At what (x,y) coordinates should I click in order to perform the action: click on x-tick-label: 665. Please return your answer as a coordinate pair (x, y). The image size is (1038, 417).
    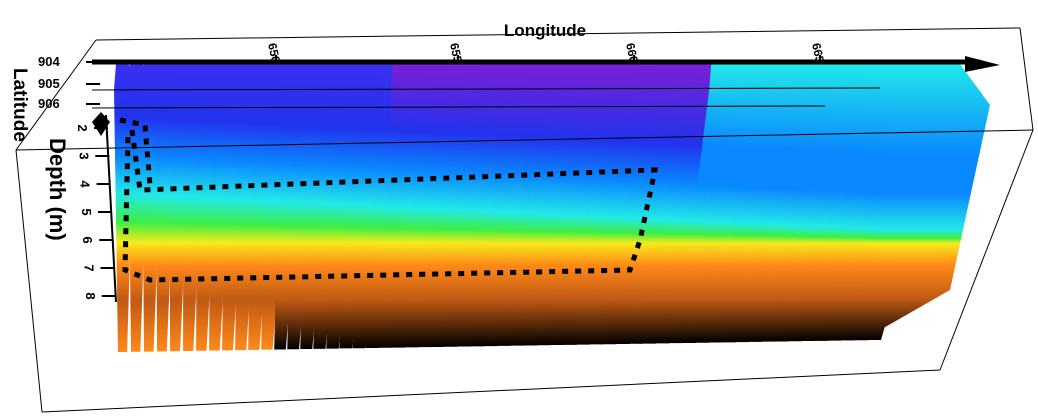
    Looking at the image, I should click on (818, 53).